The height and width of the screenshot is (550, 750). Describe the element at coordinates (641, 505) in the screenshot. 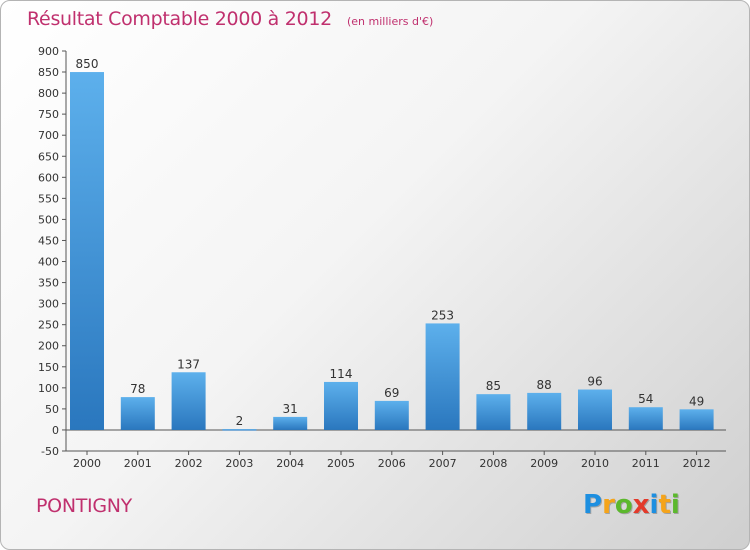

I see `logo-letter: x` at that location.